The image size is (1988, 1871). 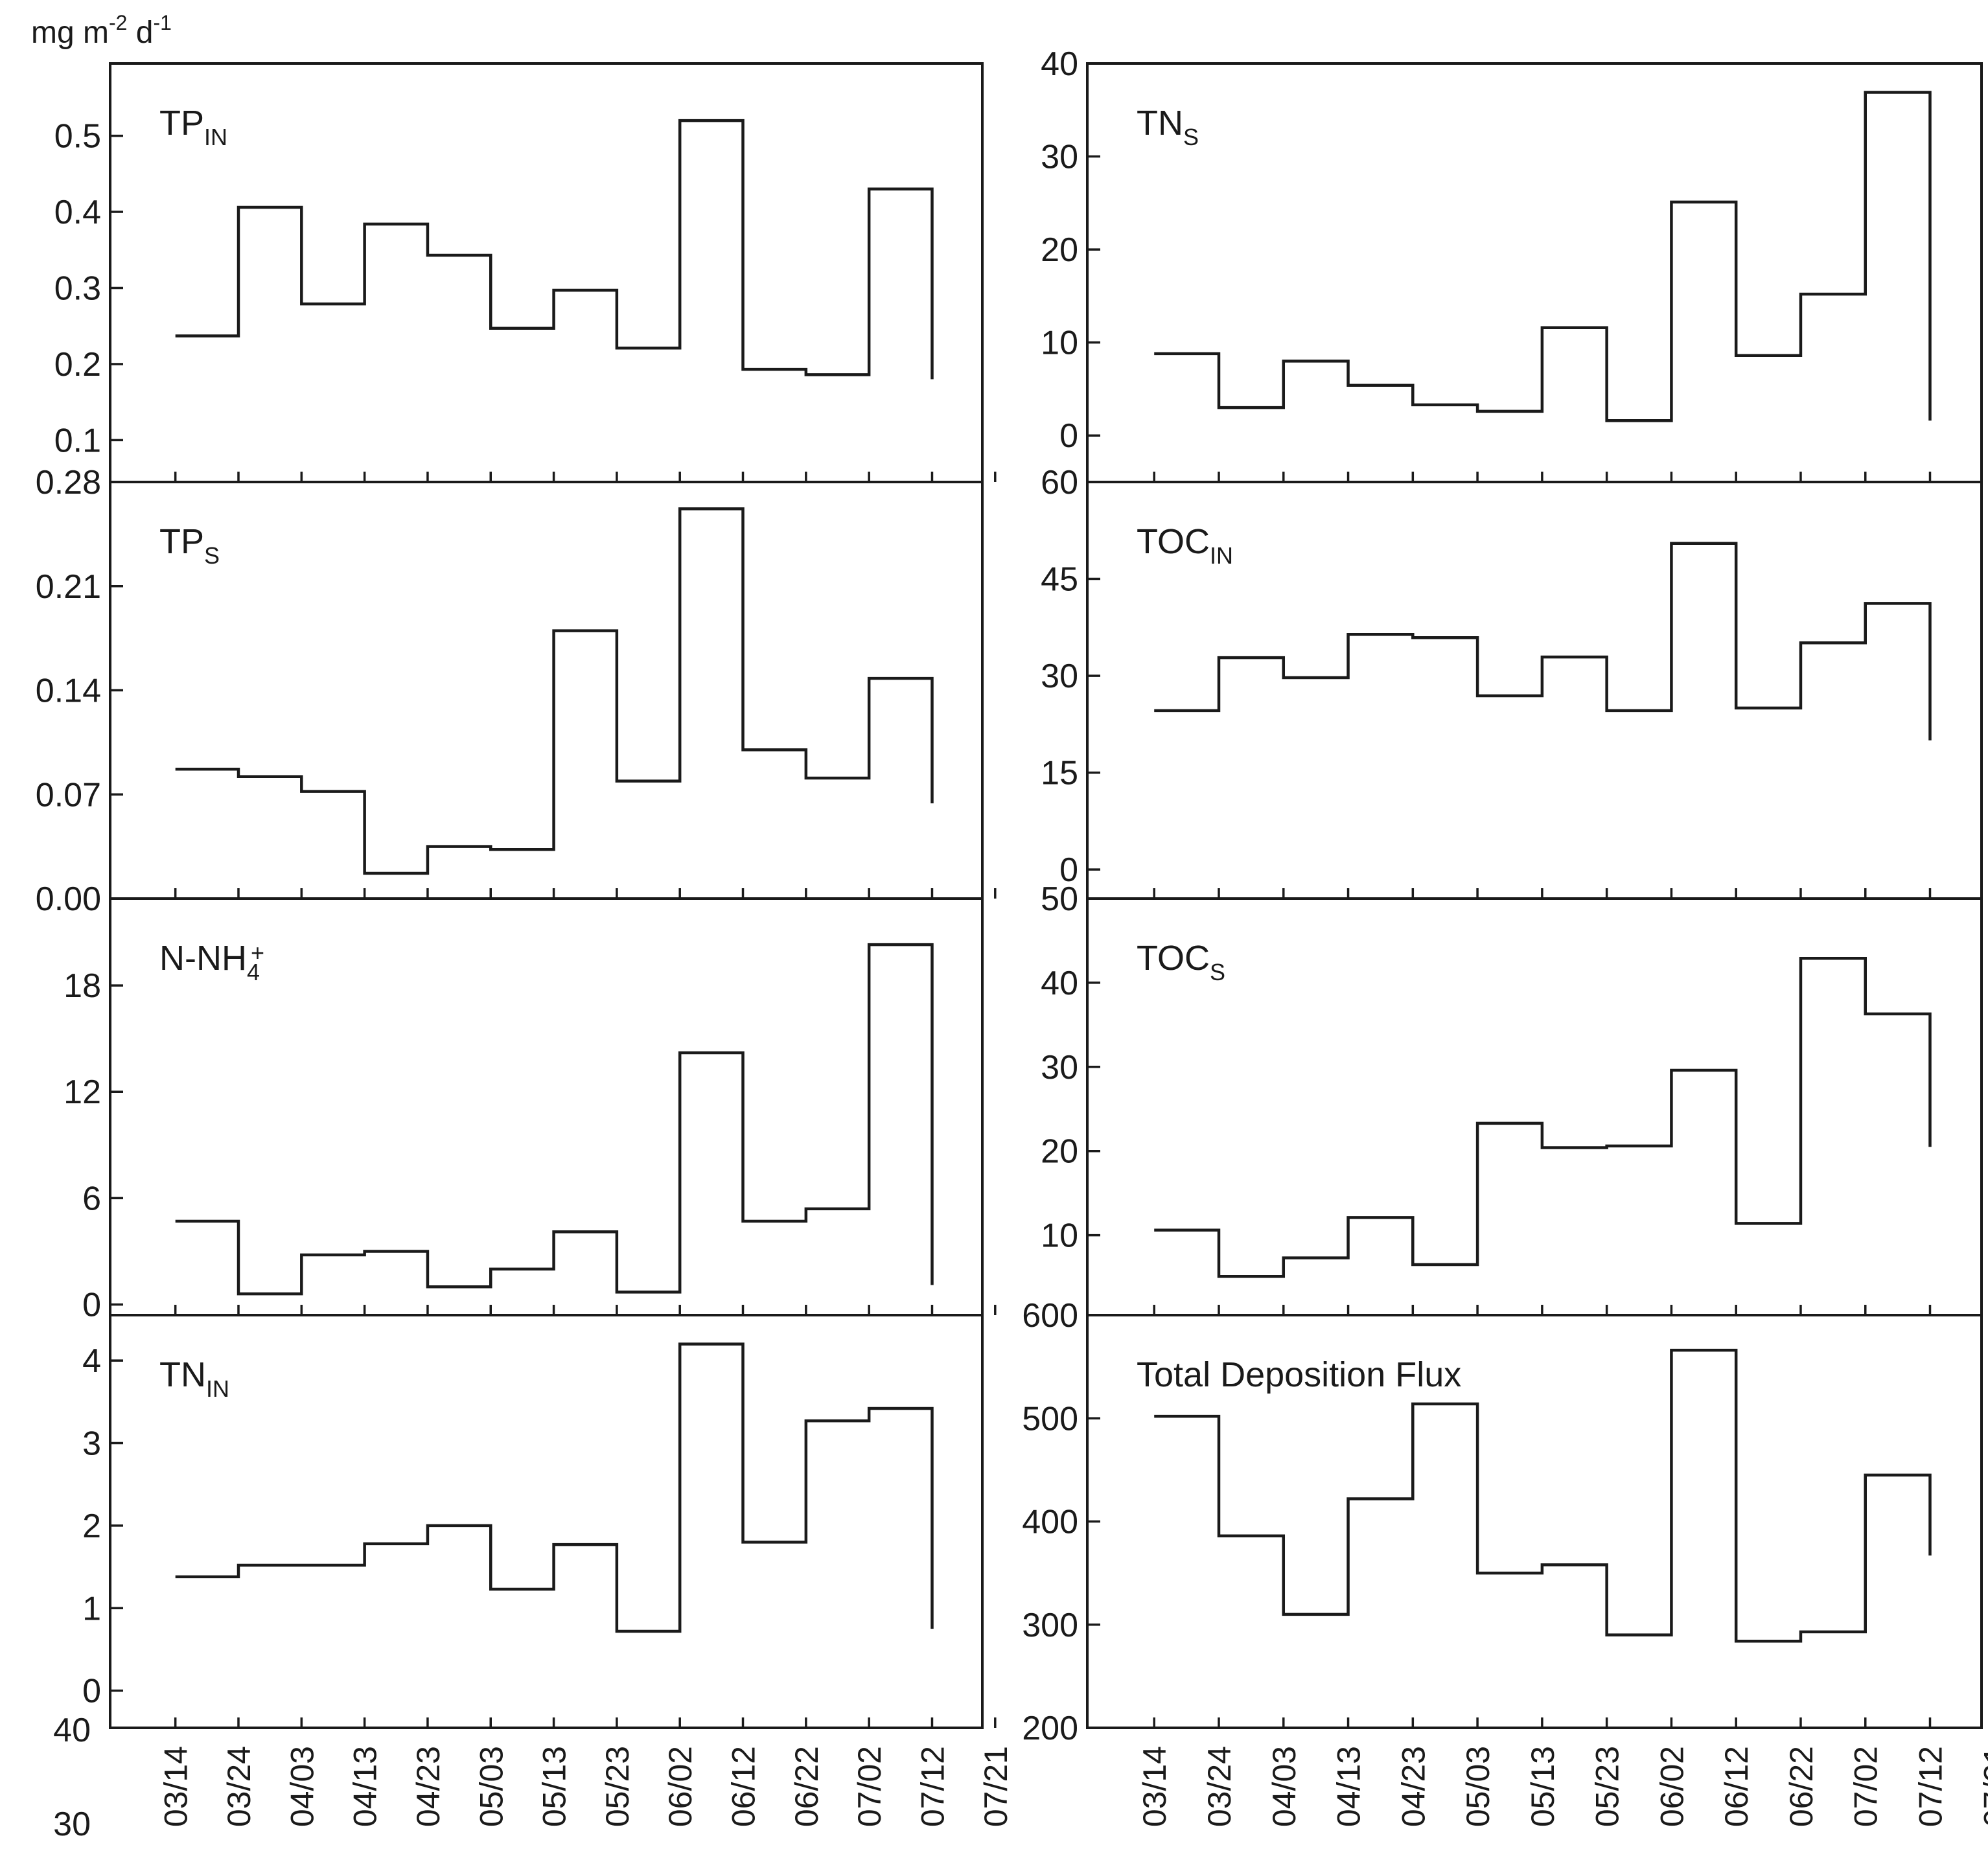 I want to click on y-tick-label: 1, so click(x=91, y=1608).